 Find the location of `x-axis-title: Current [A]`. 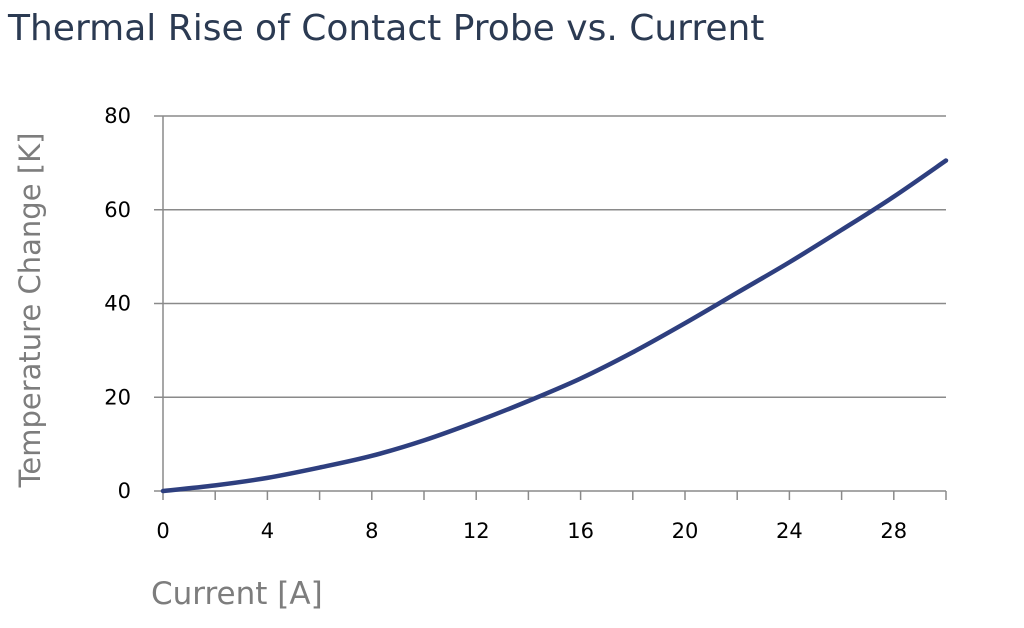

x-axis-title: Current [A] is located at coordinates (237, 594).